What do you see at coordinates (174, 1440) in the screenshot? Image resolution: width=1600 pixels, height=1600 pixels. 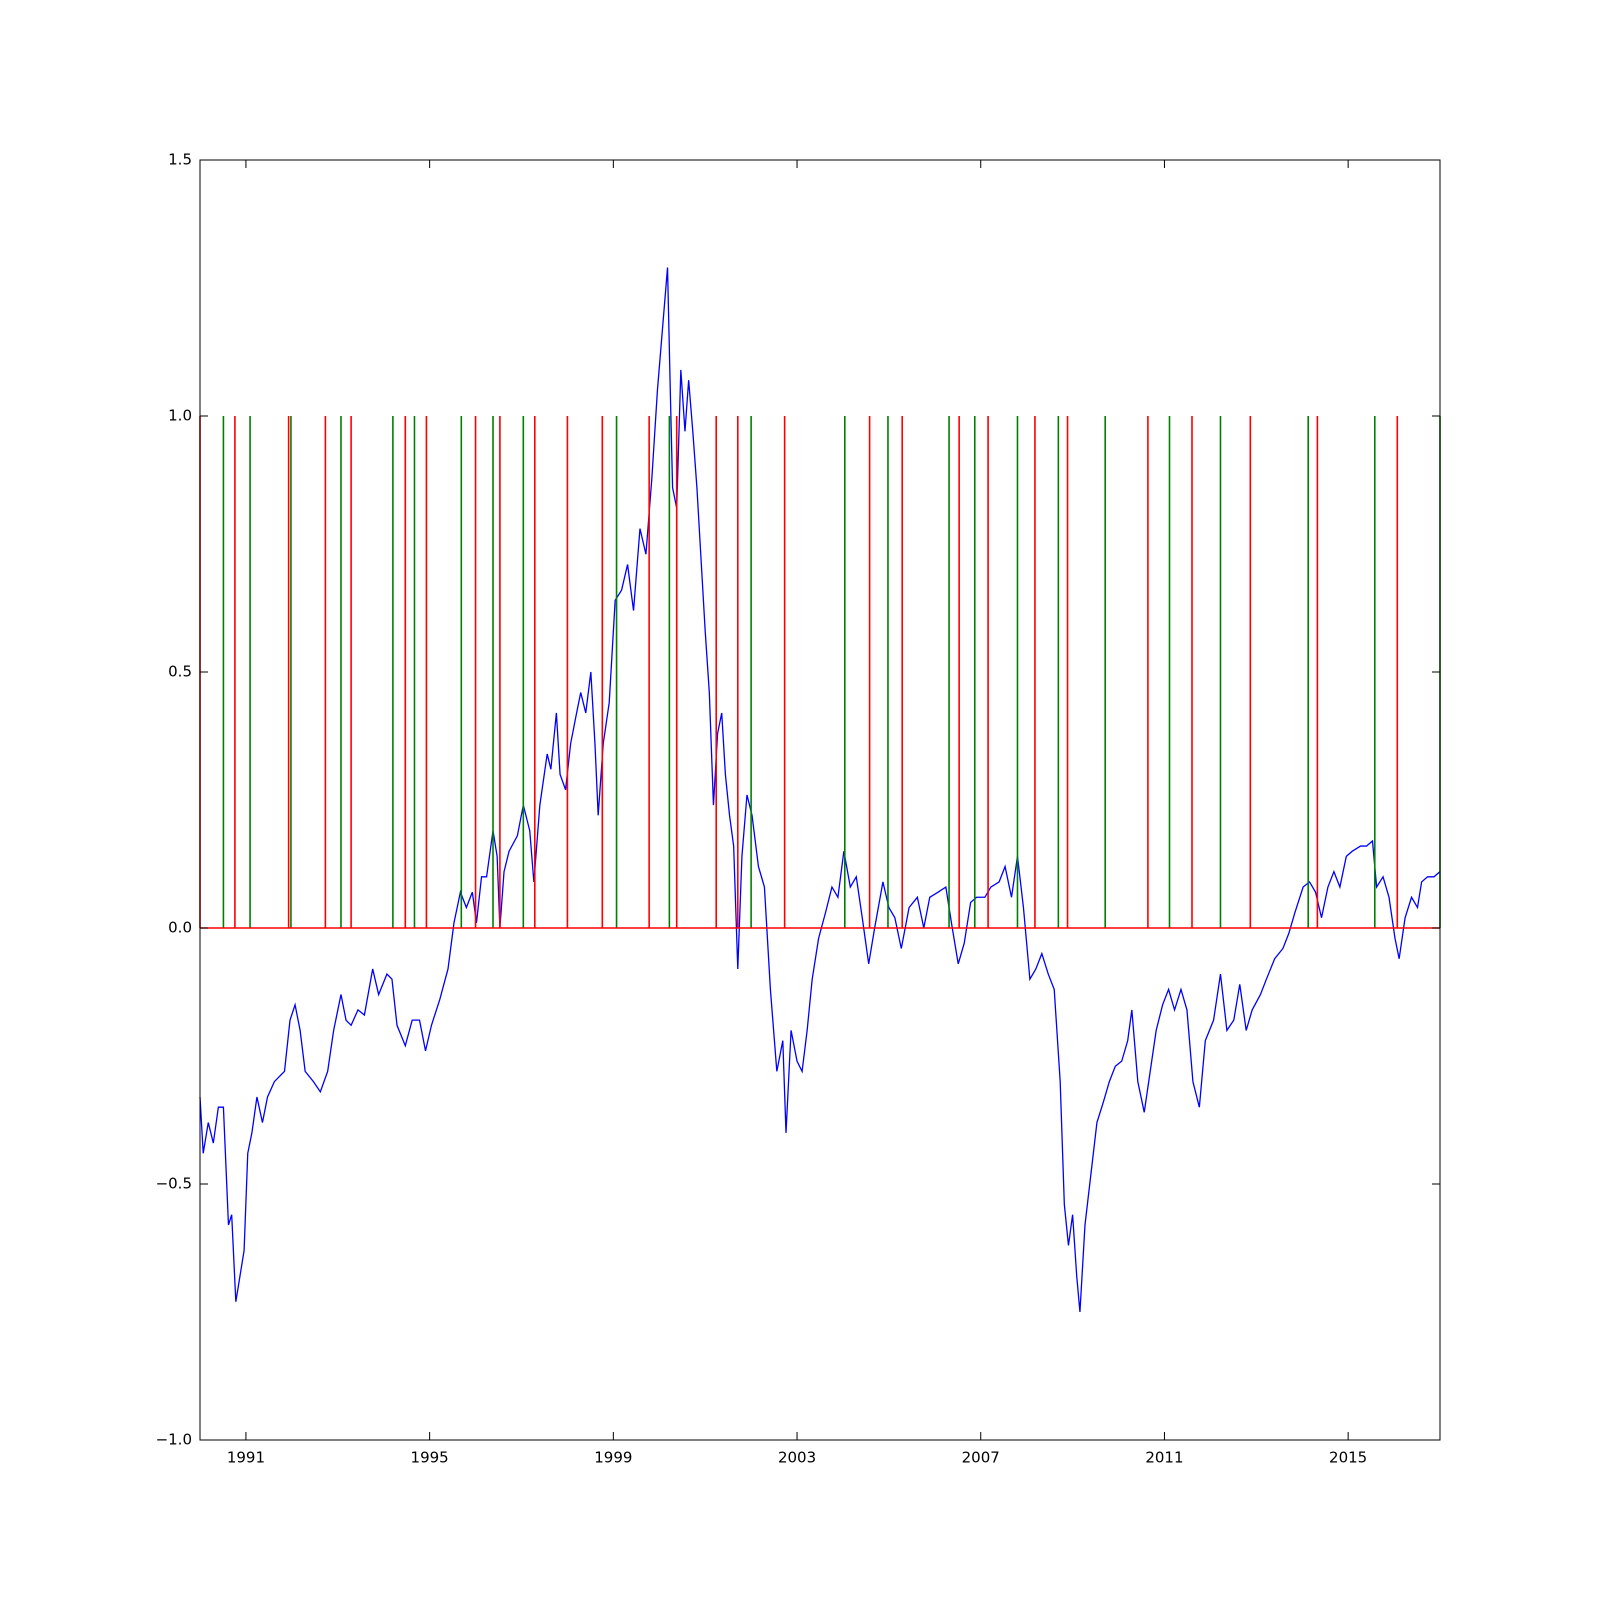 I see `y-tick-label: −1.0` at bounding box center [174, 1440].